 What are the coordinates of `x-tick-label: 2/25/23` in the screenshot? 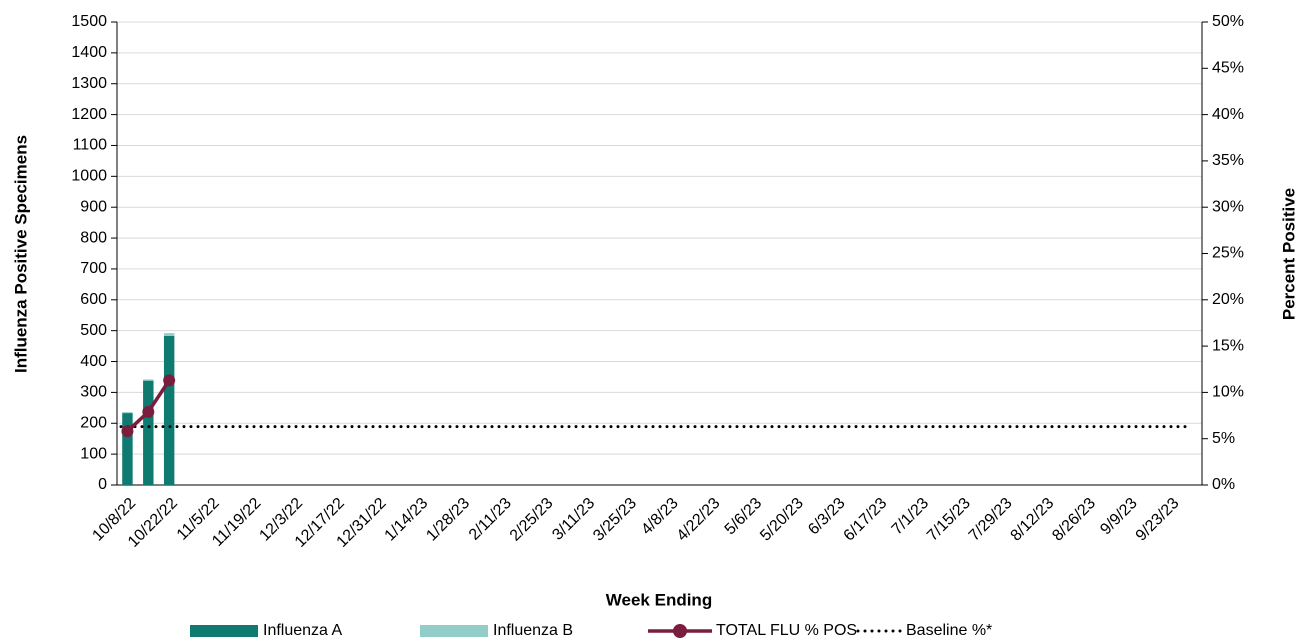 It's located at (532, 520).